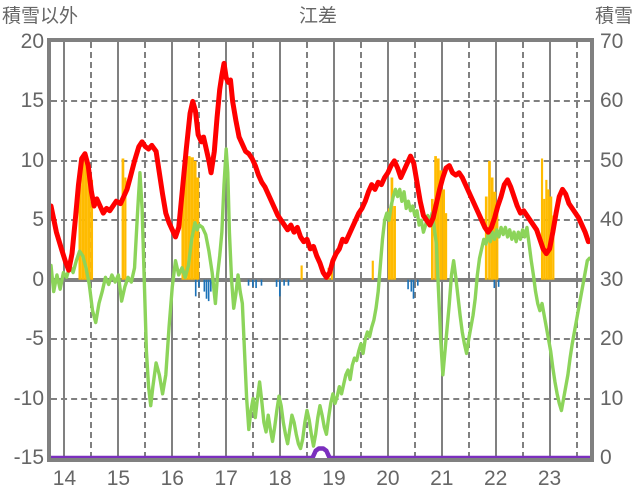 This screenshot has width=636, height=501. What do you see at coordinates (613, 16) in the screenshot?
I see `right-axis-unit-label: 積雪` at bounding box center [613, 16].